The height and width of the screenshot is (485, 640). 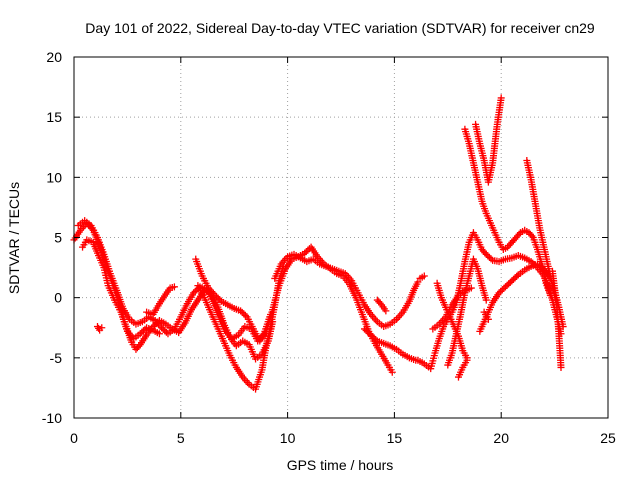 What do you see at coordinates (56, 358) in the screenshot?
I see `y-tick-label: -5` at bounding box center [56, 358].